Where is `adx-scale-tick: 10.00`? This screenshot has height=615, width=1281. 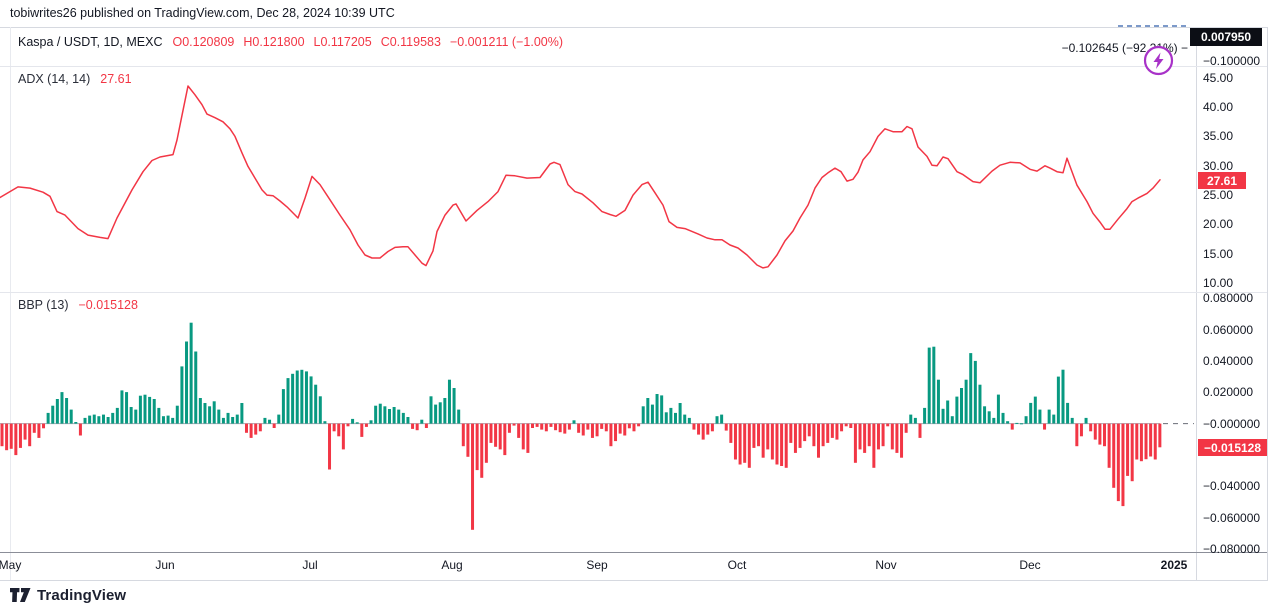
adx-scale-tick: 10.00 is located at coordinates (1218, 283).